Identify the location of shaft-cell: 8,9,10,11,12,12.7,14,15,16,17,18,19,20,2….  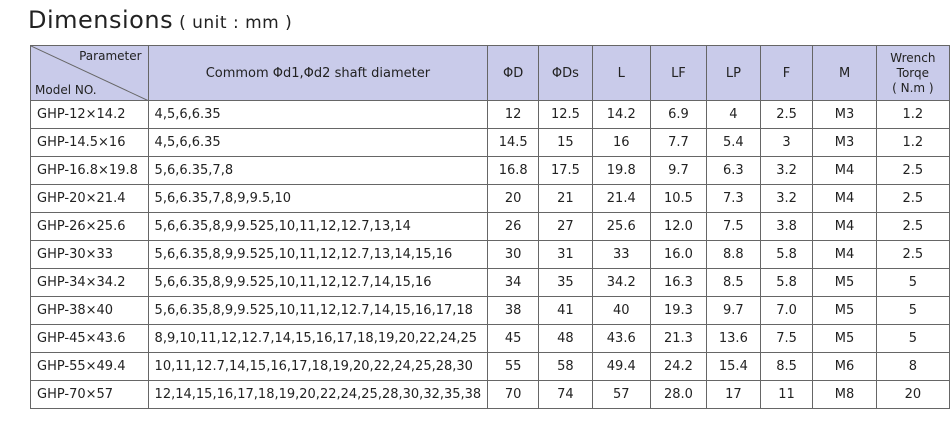
(318, 338).